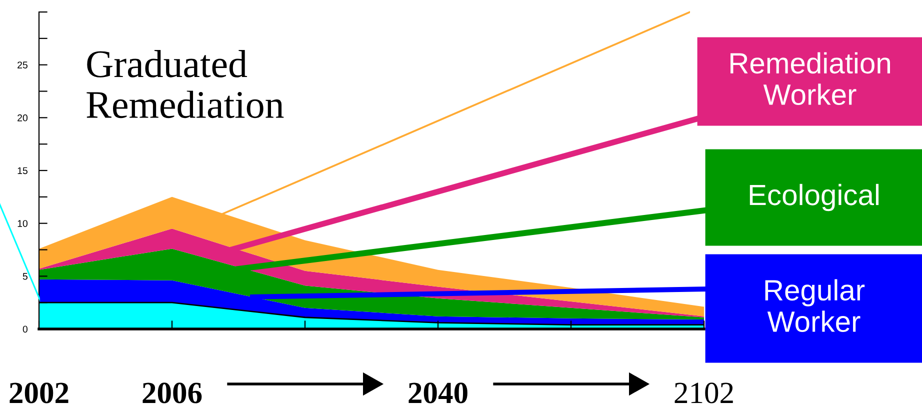 This screenshot has width=922, height=415. I want to click on text: Regular Worker, so click(815, 305).